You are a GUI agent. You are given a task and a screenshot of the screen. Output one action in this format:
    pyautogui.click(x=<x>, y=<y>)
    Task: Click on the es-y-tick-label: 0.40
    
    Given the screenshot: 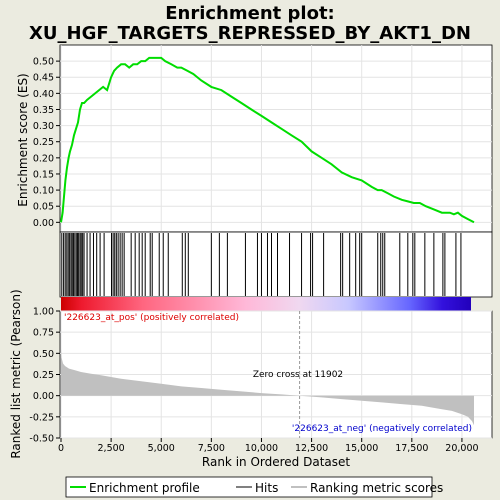 What is the action you would take?
    pyautogui.click(x=43, y=94)
    